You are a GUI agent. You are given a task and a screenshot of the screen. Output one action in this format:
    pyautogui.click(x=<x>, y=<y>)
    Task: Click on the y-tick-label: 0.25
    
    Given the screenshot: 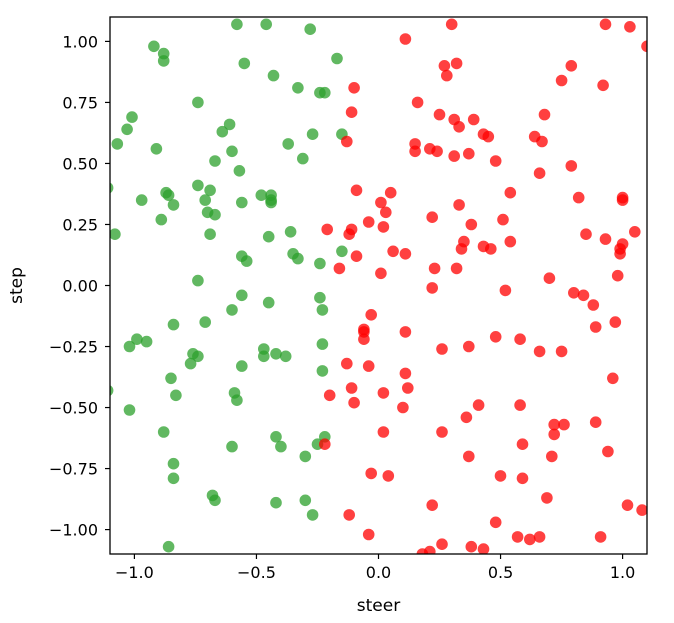 What is the action you would take?
    pyautogui.click(x=80, y=224)
    